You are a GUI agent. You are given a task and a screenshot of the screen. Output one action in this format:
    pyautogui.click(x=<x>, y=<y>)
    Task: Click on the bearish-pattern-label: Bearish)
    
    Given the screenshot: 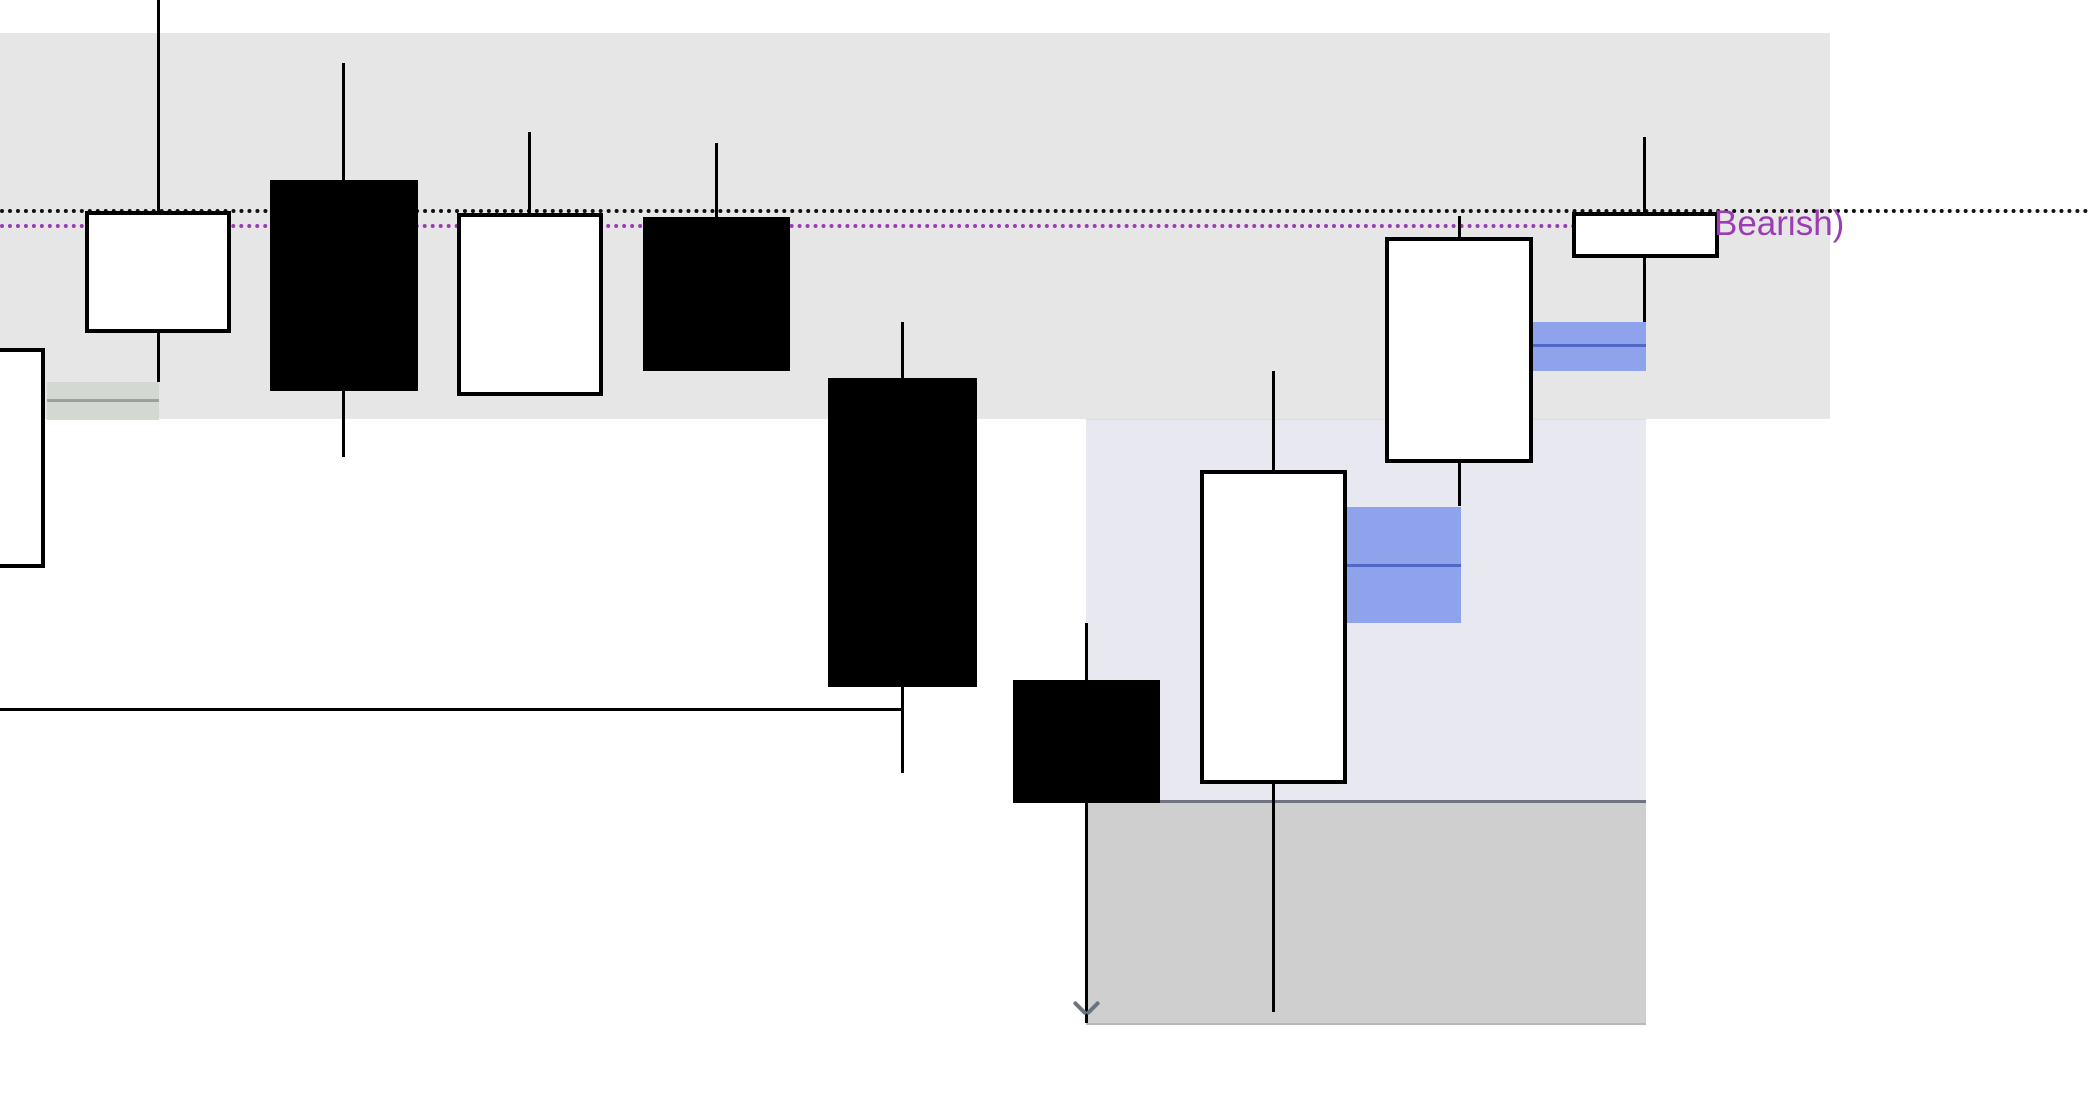 What is the action you would take?
    pyautogui.click(x=1779, y=223)
    